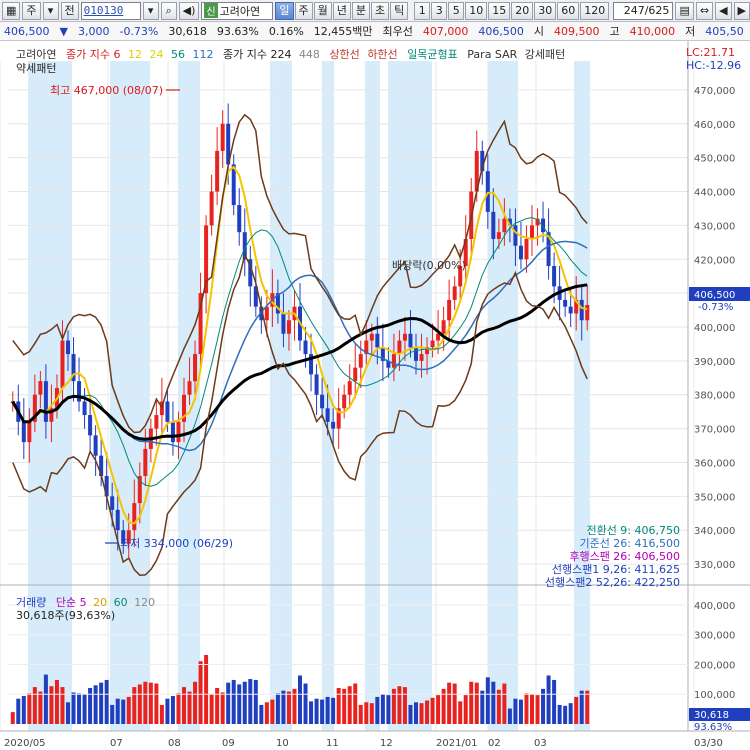 The height and width of the screenshot is (750, 750). Describe the element at coordinates (522, 10) in the screenshot. I see `interval-tab-20: 20` at that location.